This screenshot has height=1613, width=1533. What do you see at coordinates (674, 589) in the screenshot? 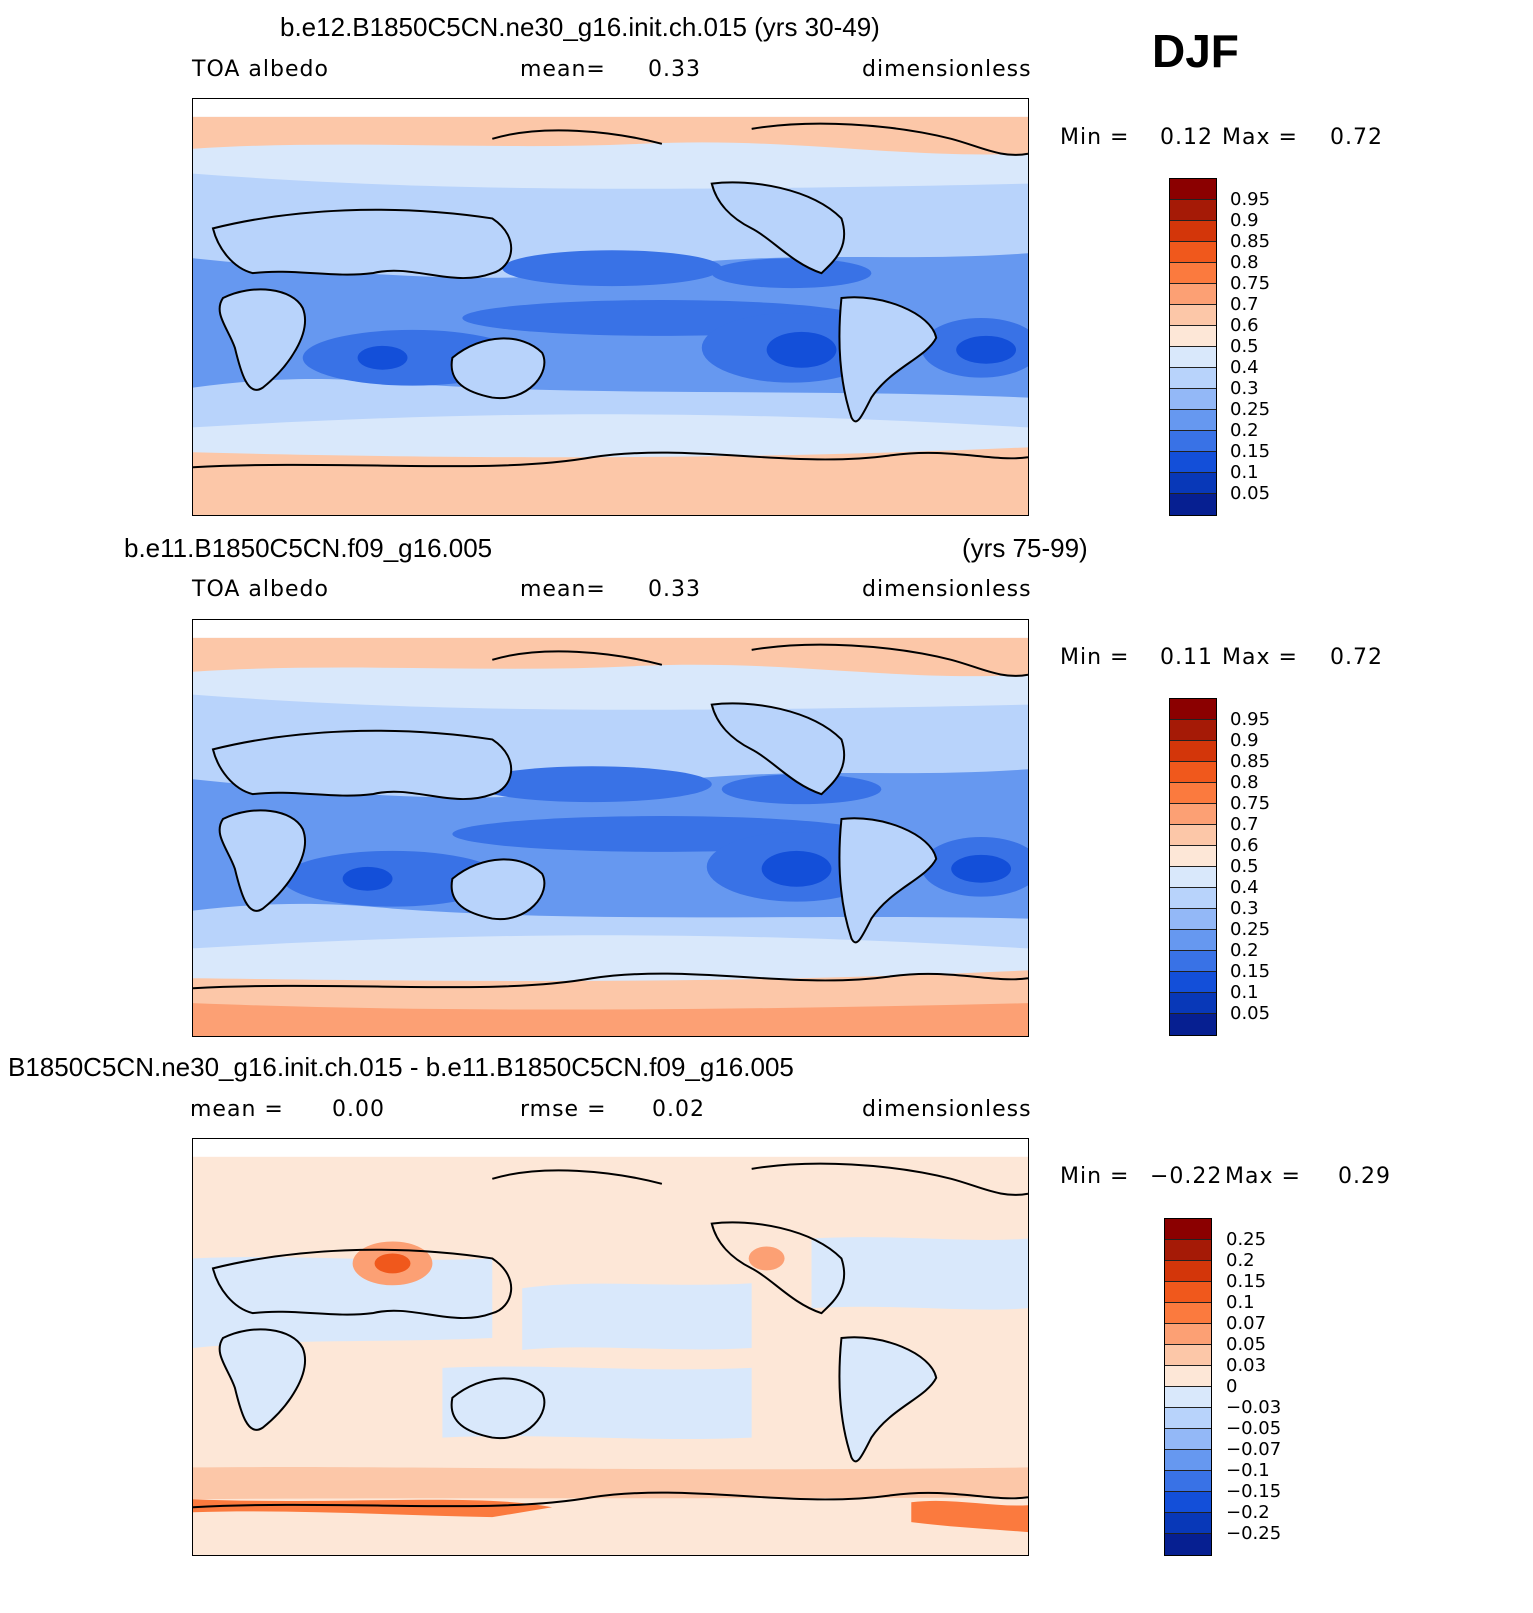
I see `panel2-mean-value: 0.33` at bounding box center [674, 589].